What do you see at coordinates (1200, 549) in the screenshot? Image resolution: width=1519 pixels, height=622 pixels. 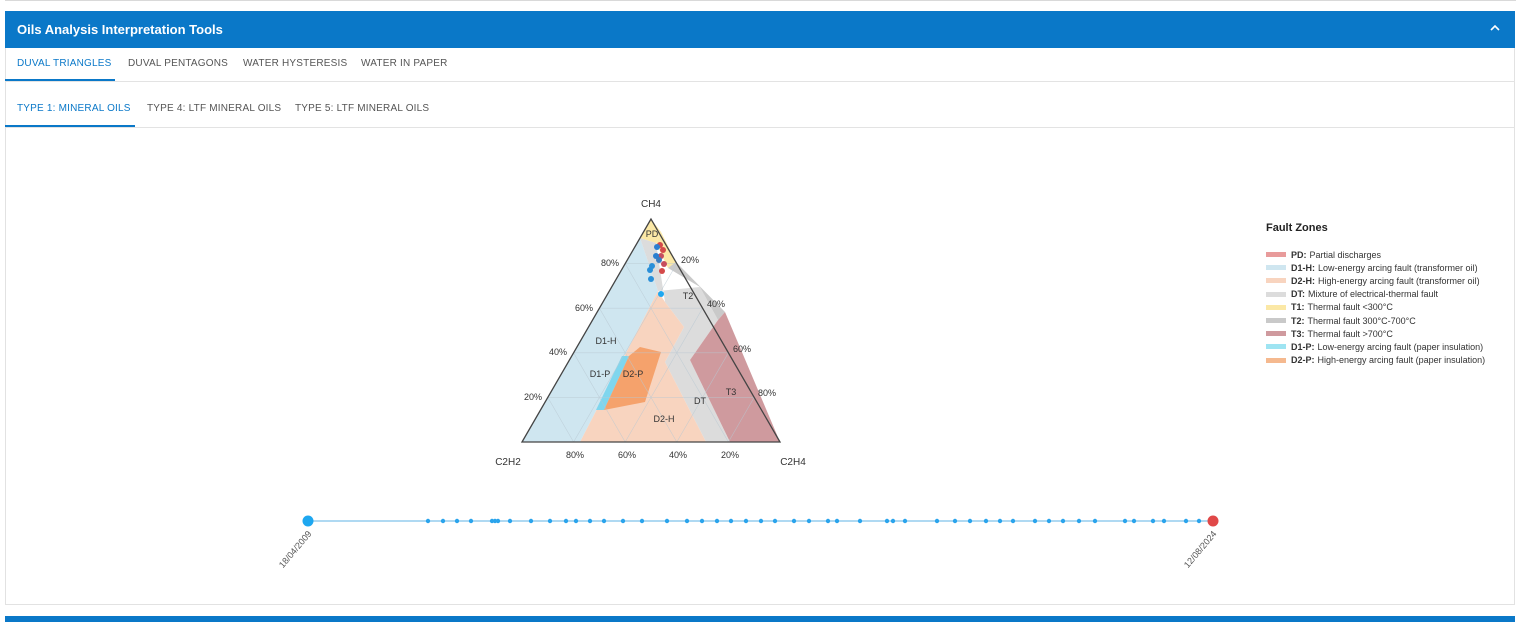 I see `timeline-end-date: 12/08/2024` at bounding box center [1200, 549].